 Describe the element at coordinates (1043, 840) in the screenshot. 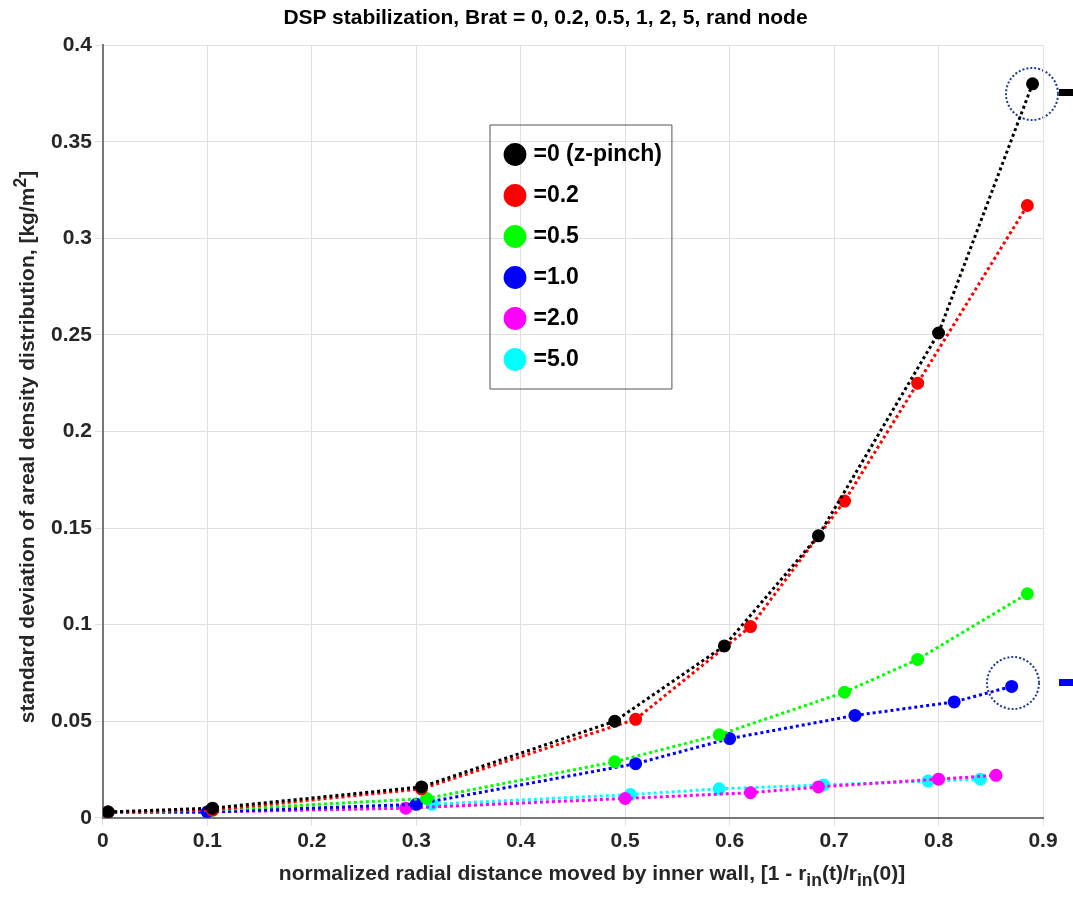

I see `x-tick-label: 0.9` at that location.